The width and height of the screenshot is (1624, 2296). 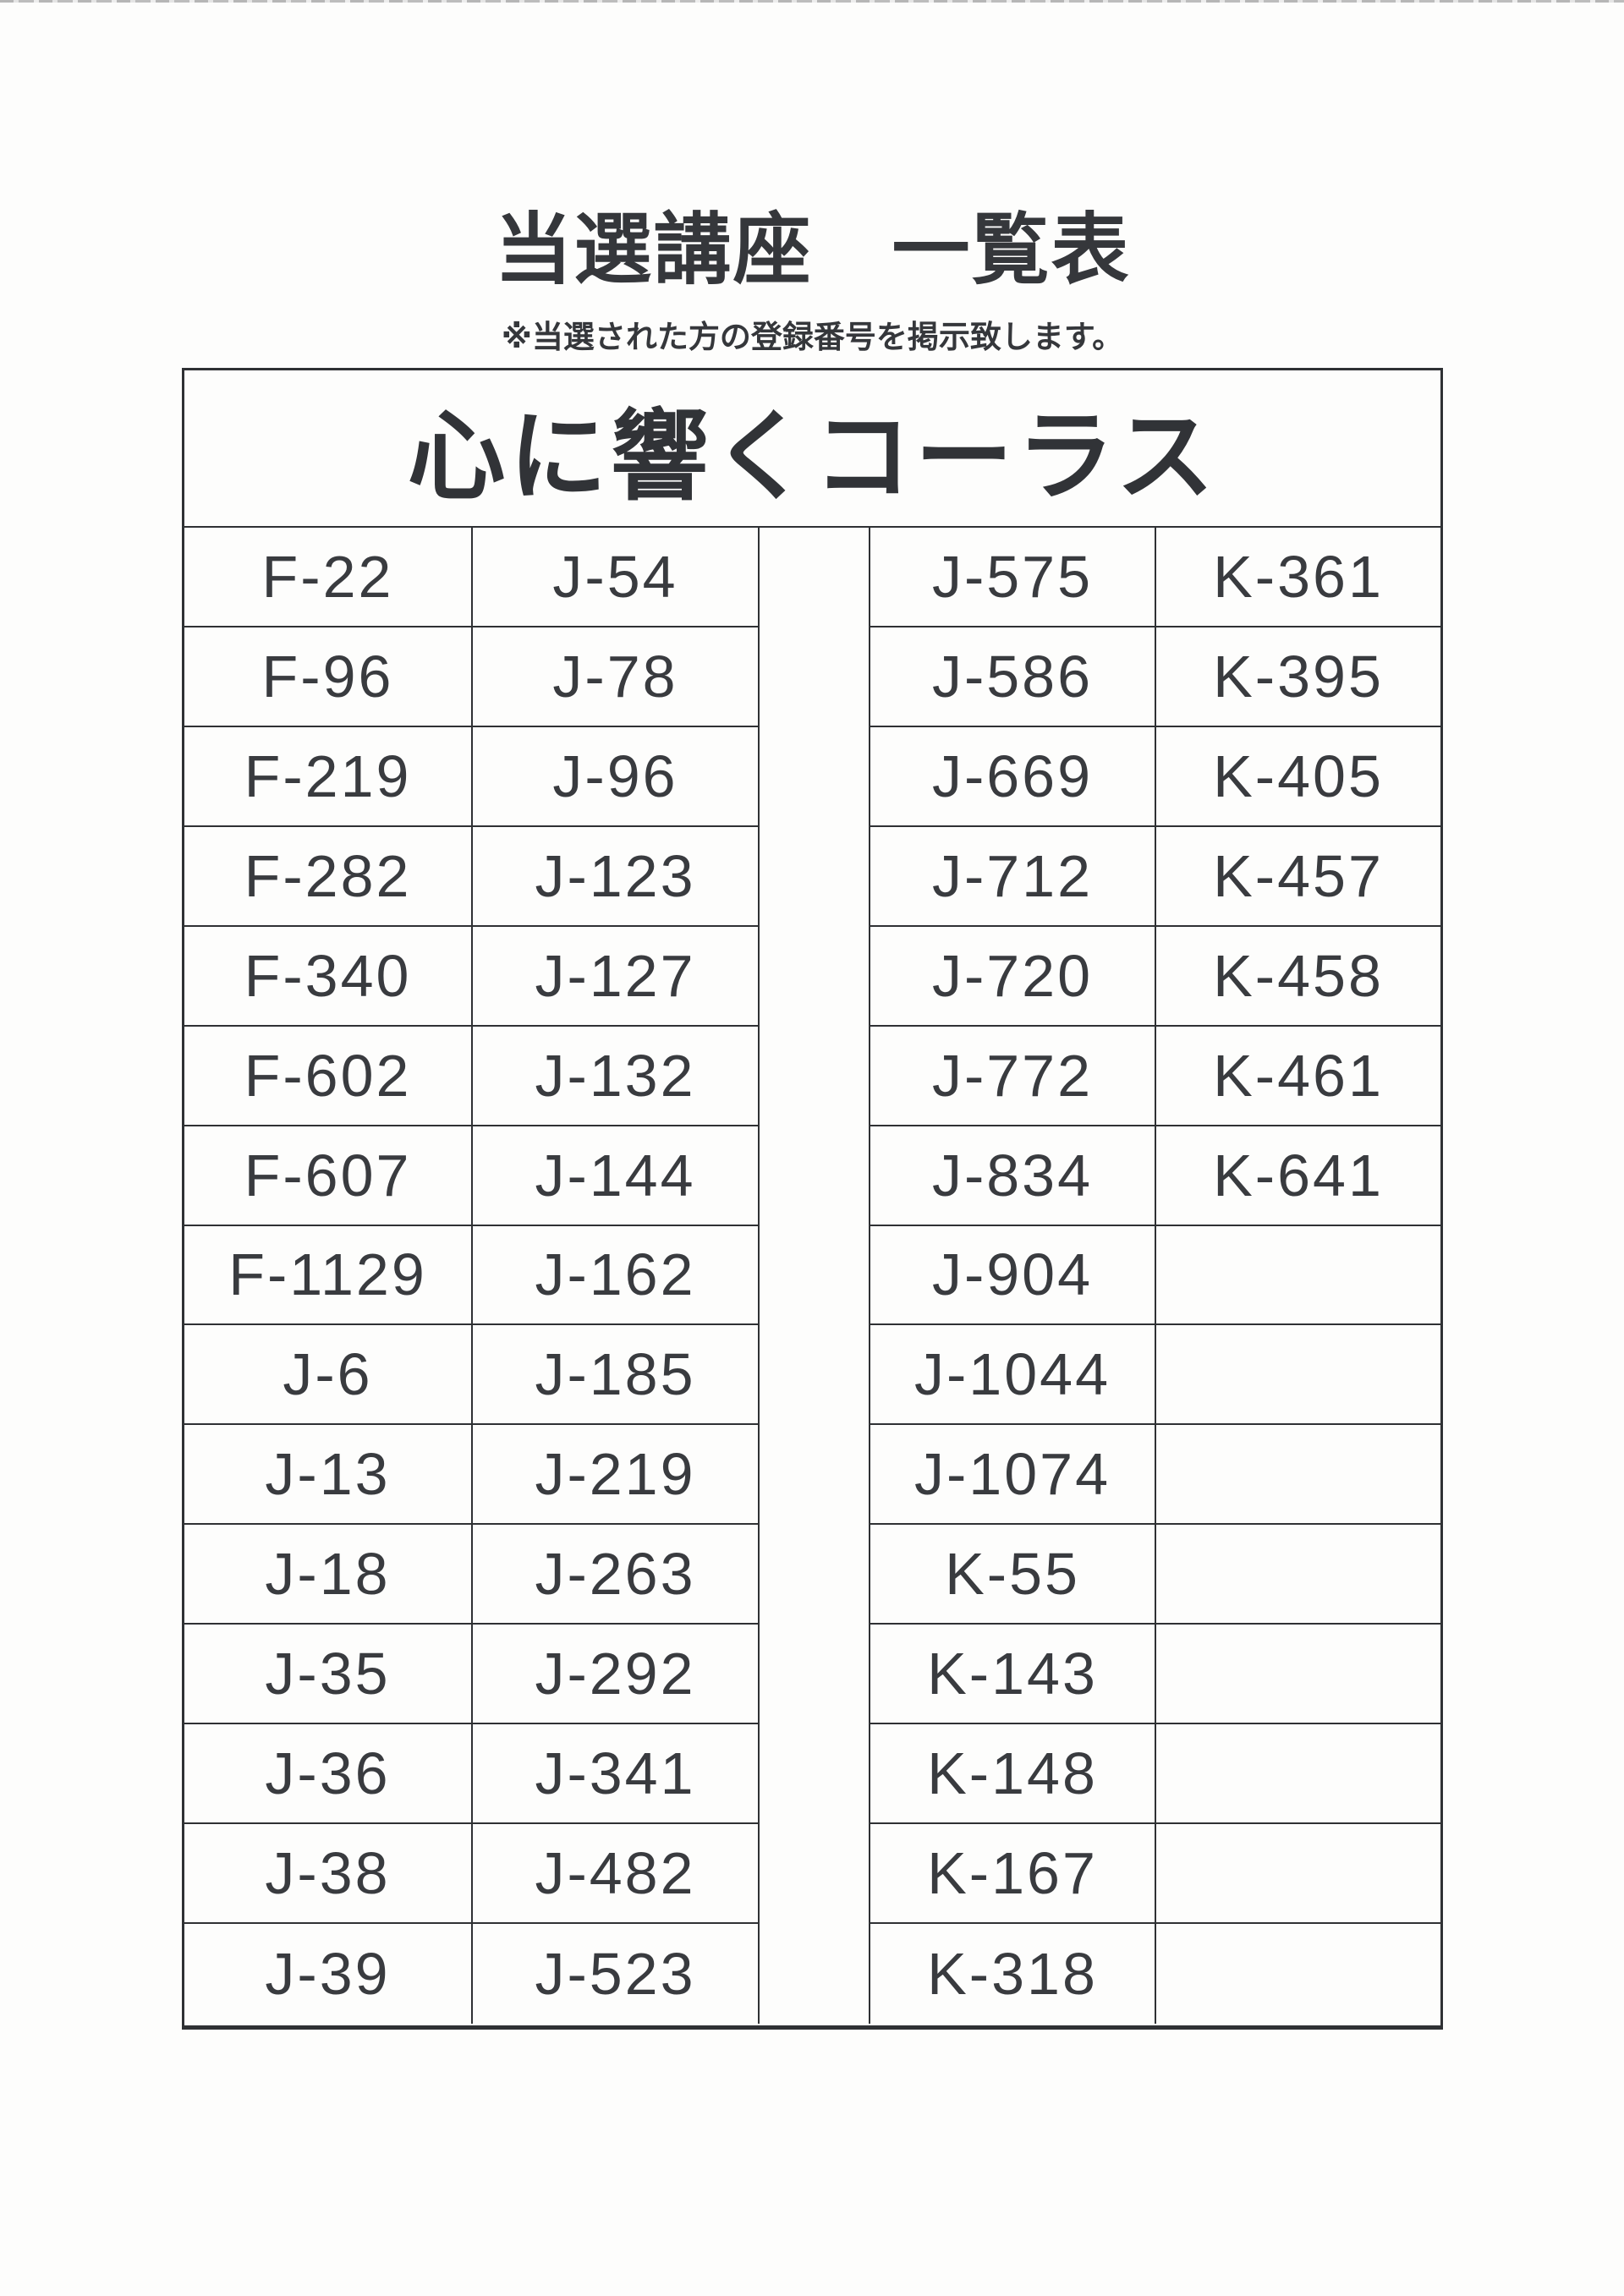 What do you see at coordinates (1013, 877) in the screenshot?
I see `table-cell: J-712` at bounding box center [1013, 877].